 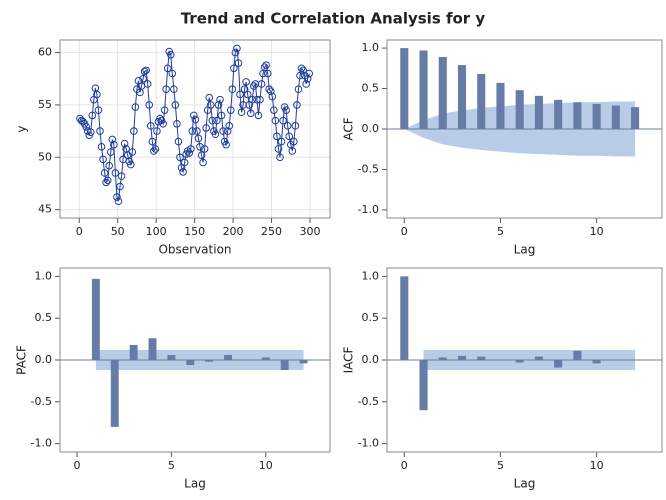 What do you see at coordinates (45, 209) in the screenshot?
I see `y-tick-label: 45` at bounding box center [45, 209].